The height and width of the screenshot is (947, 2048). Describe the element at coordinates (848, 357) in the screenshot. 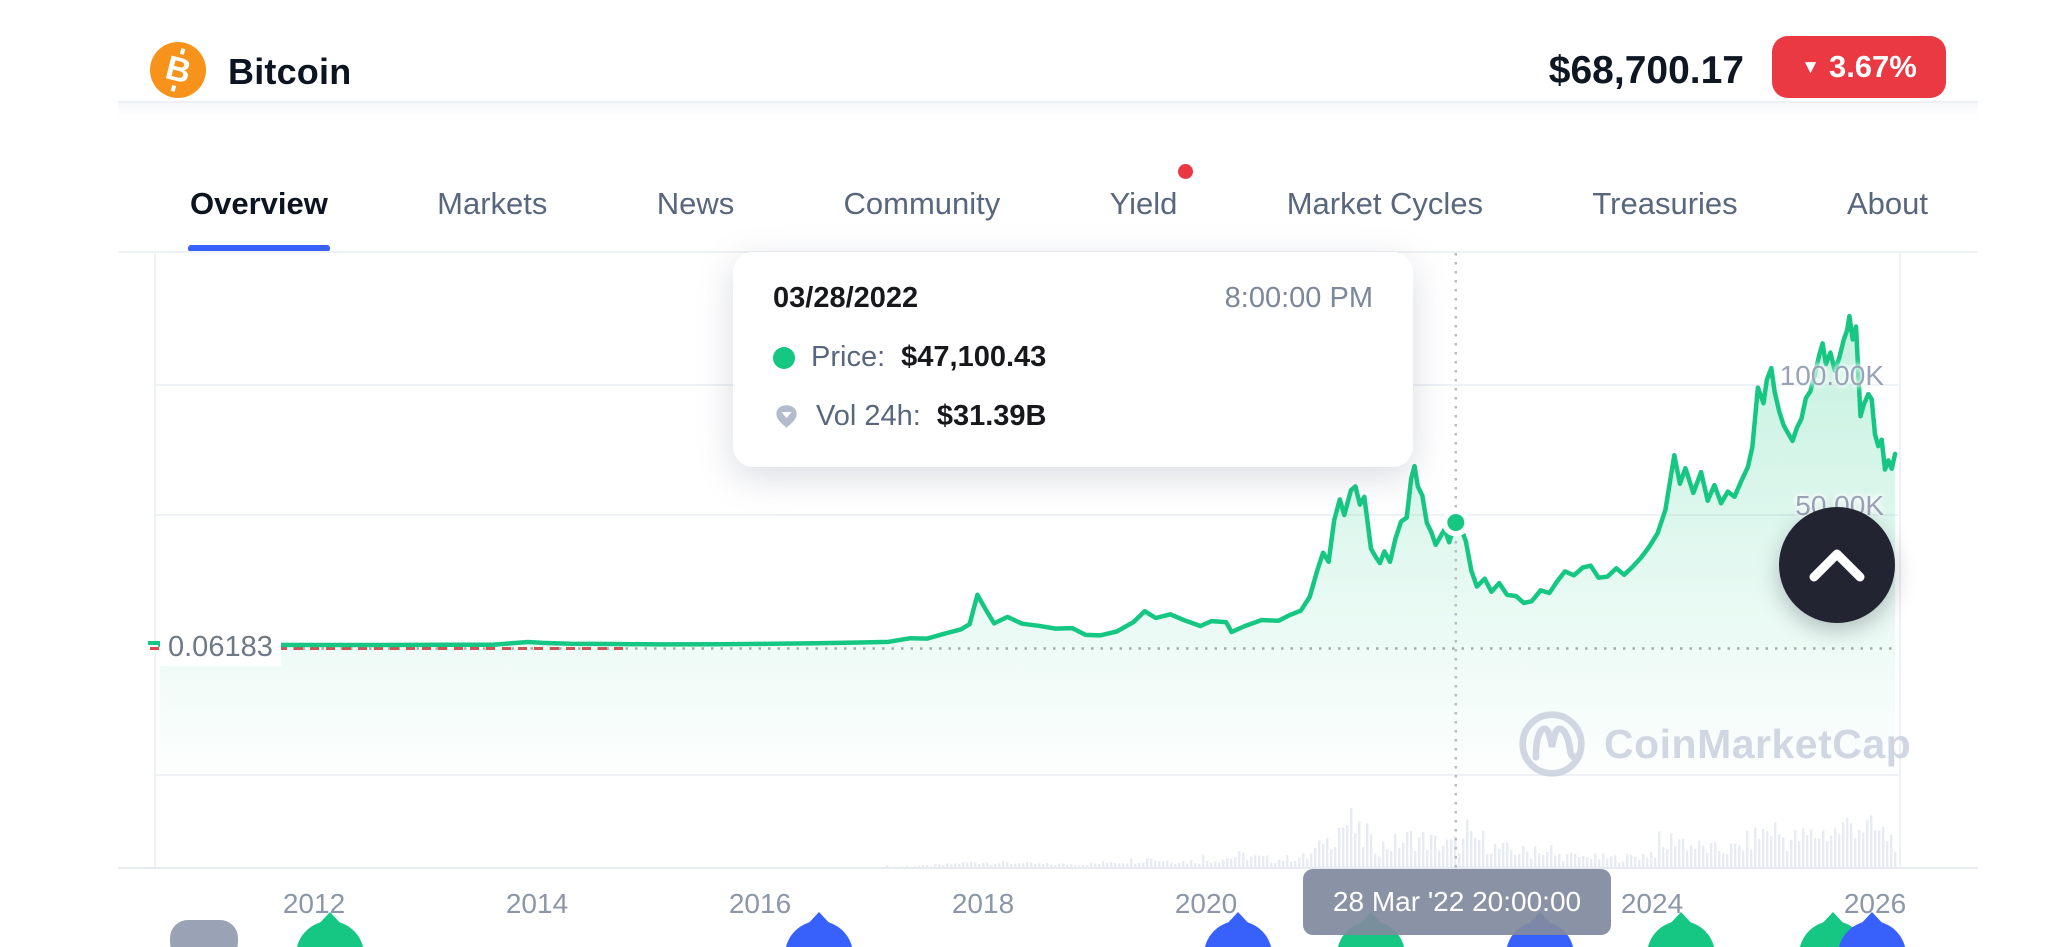

I see `tooltip-price-label: Price:` at that location.